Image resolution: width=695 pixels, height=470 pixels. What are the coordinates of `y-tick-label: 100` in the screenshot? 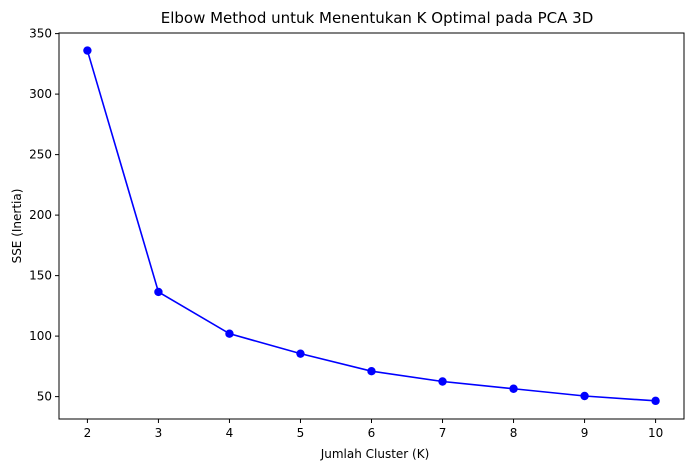 It's located at (40, 336).